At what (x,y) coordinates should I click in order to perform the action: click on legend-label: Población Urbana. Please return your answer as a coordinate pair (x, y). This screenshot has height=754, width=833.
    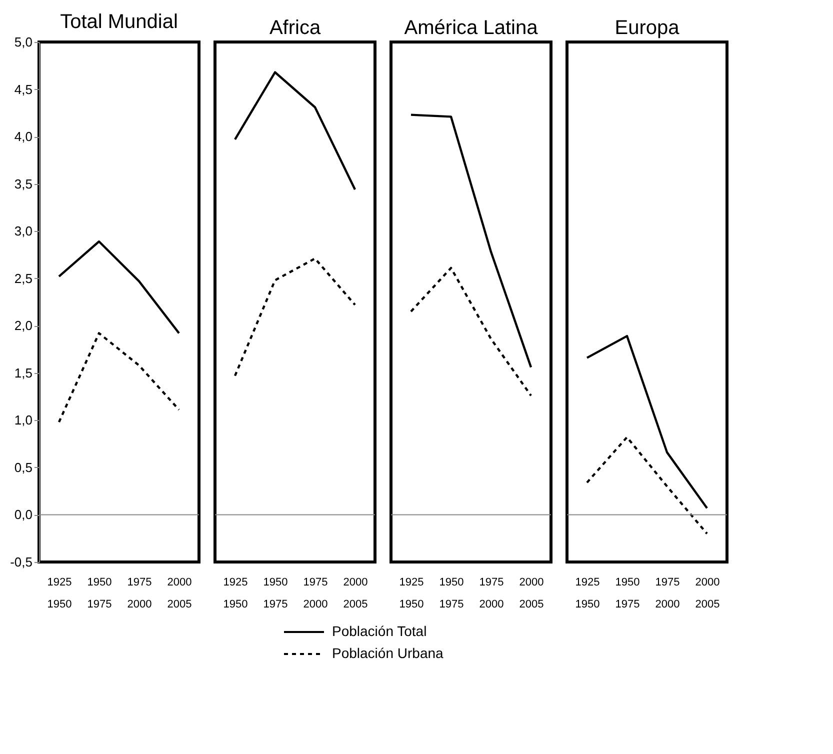
    Looking at the image, I should click on (388, 653).